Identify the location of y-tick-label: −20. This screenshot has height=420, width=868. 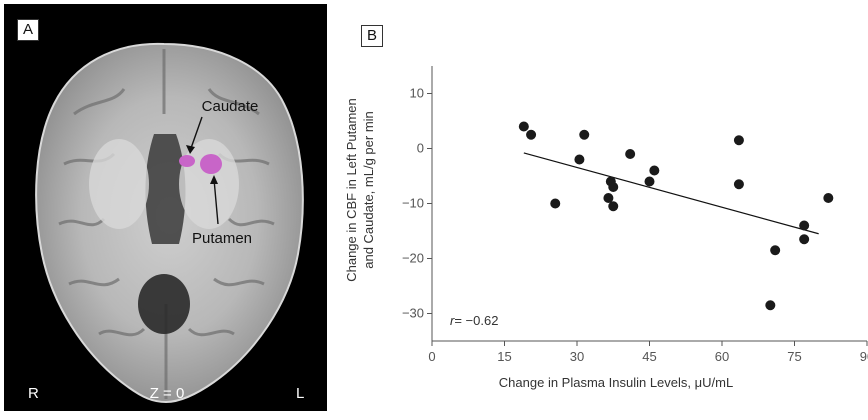
(413, 258).